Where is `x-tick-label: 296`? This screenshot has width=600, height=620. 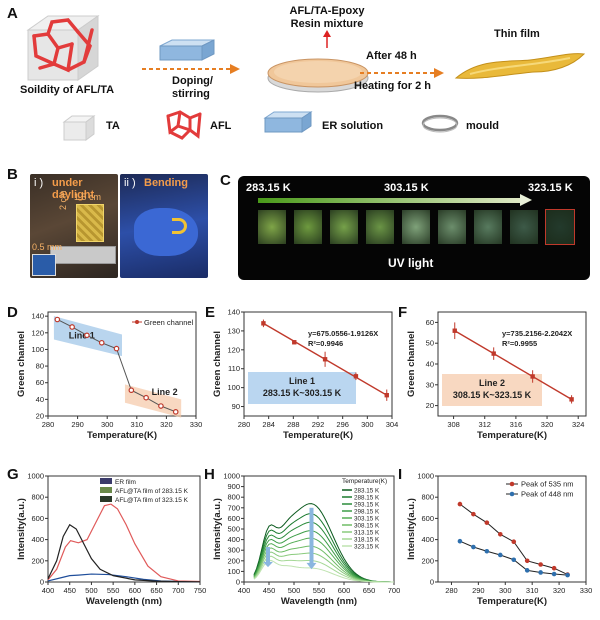
x-tick-label: 296 is located at coordinates (342, 424).